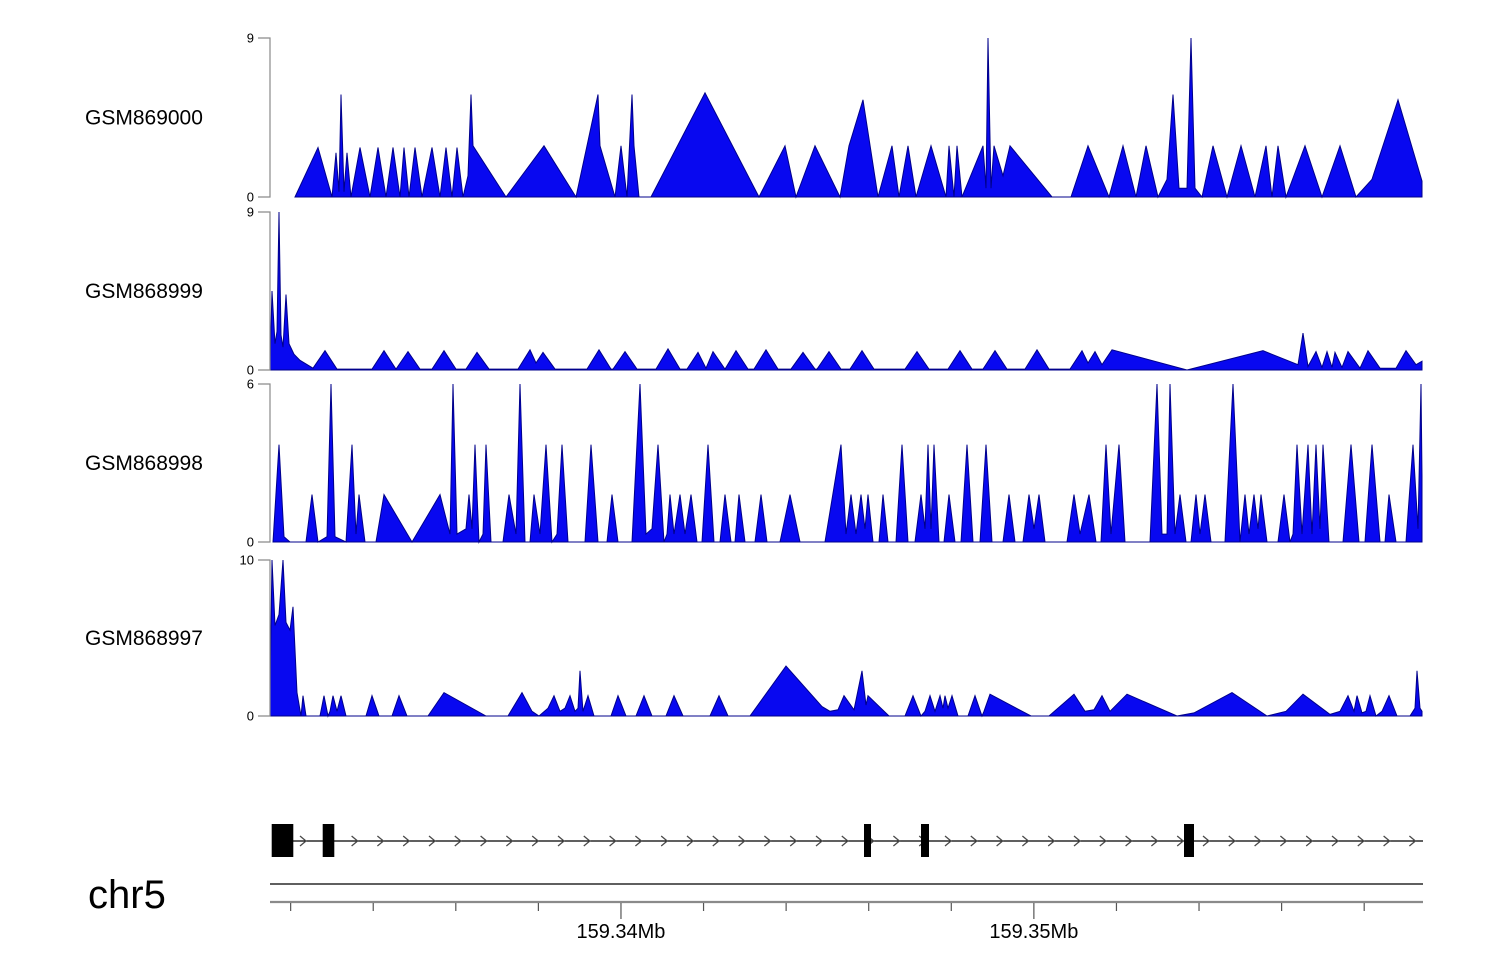 The height and width of the screenshot is (980, 1500). Describe the element at coordinates (144, 291) in the screenshot. I see `track-label-gsm868999: GSM868999` at that location.